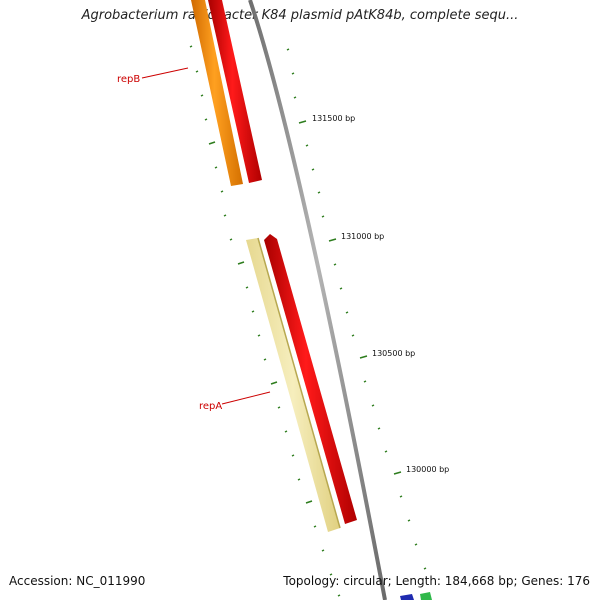 This screenshot has width=600, height=600. I want to click on position-label-130000: 130000 bp, so click(427, 469).